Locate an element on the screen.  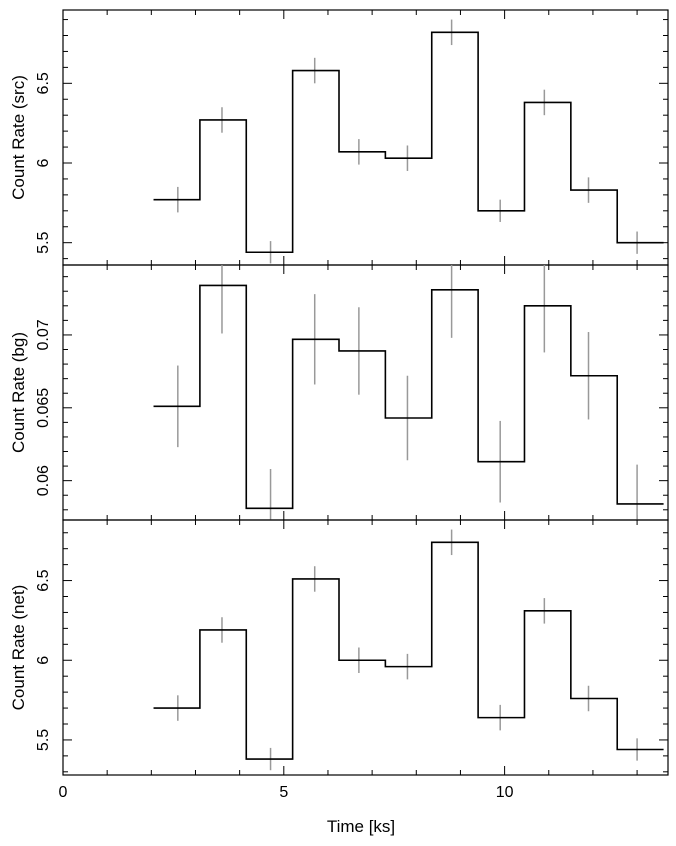
x-tick-label: 0 is located at coordinates (63, 792).